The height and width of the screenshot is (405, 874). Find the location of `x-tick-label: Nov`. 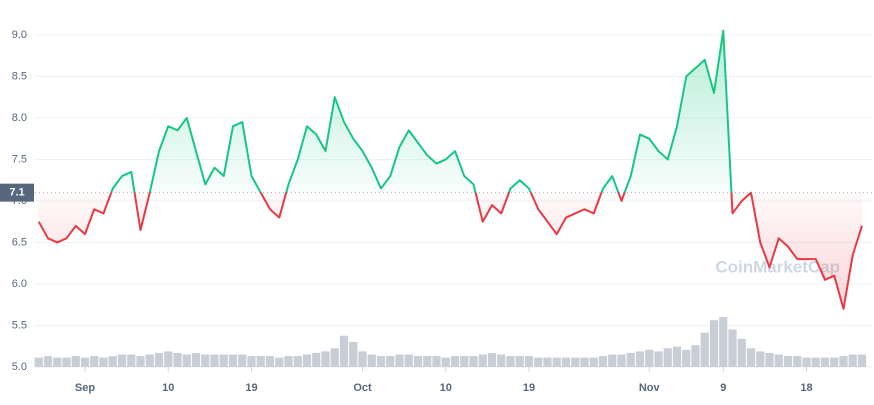

x-tick-label: Nov is located at coordinates (650, 388).